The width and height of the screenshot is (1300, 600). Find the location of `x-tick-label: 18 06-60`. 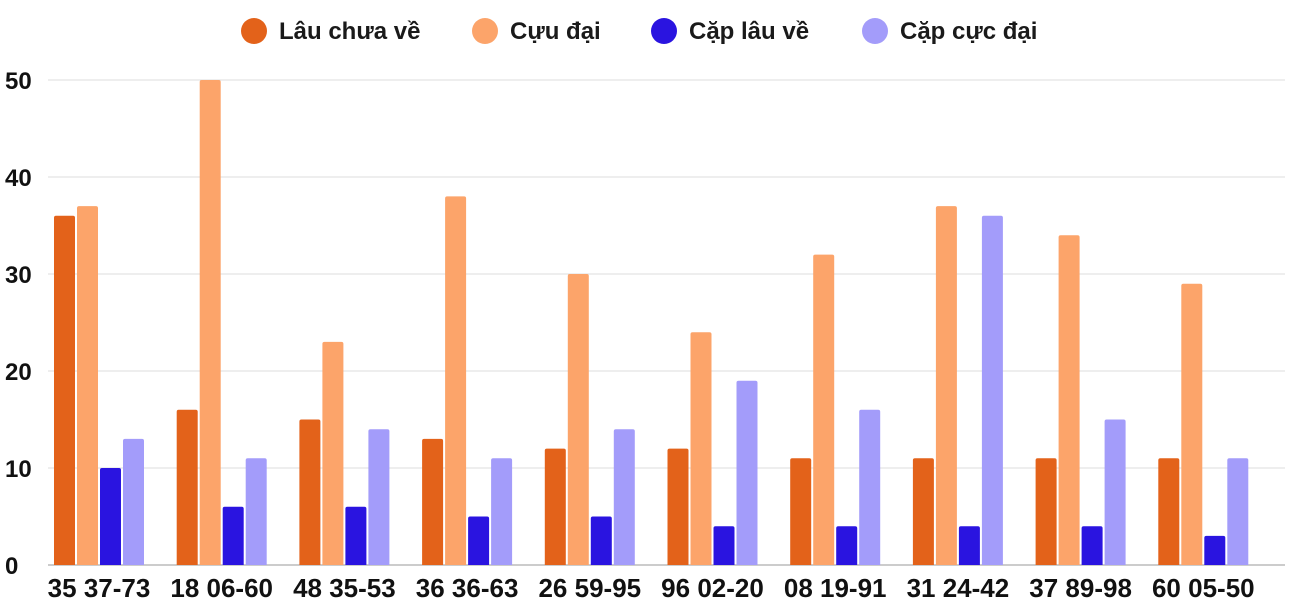

x-tick-label: 18 06-60 is located at coordinates (221, 586).